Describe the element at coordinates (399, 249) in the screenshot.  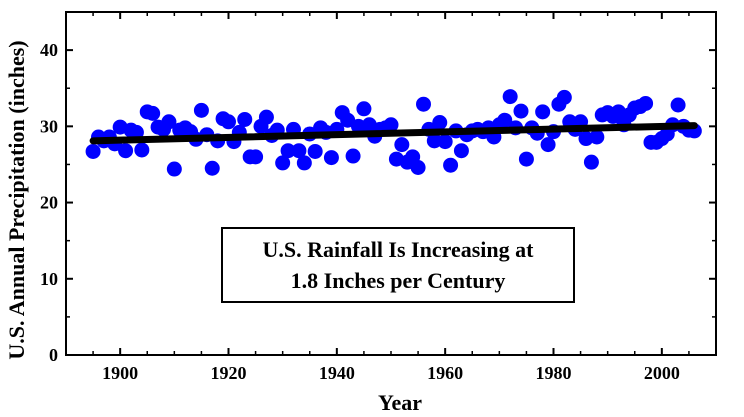
I see `annotation-line-1: U.S. Rainfall Is Increasing at` at that location.